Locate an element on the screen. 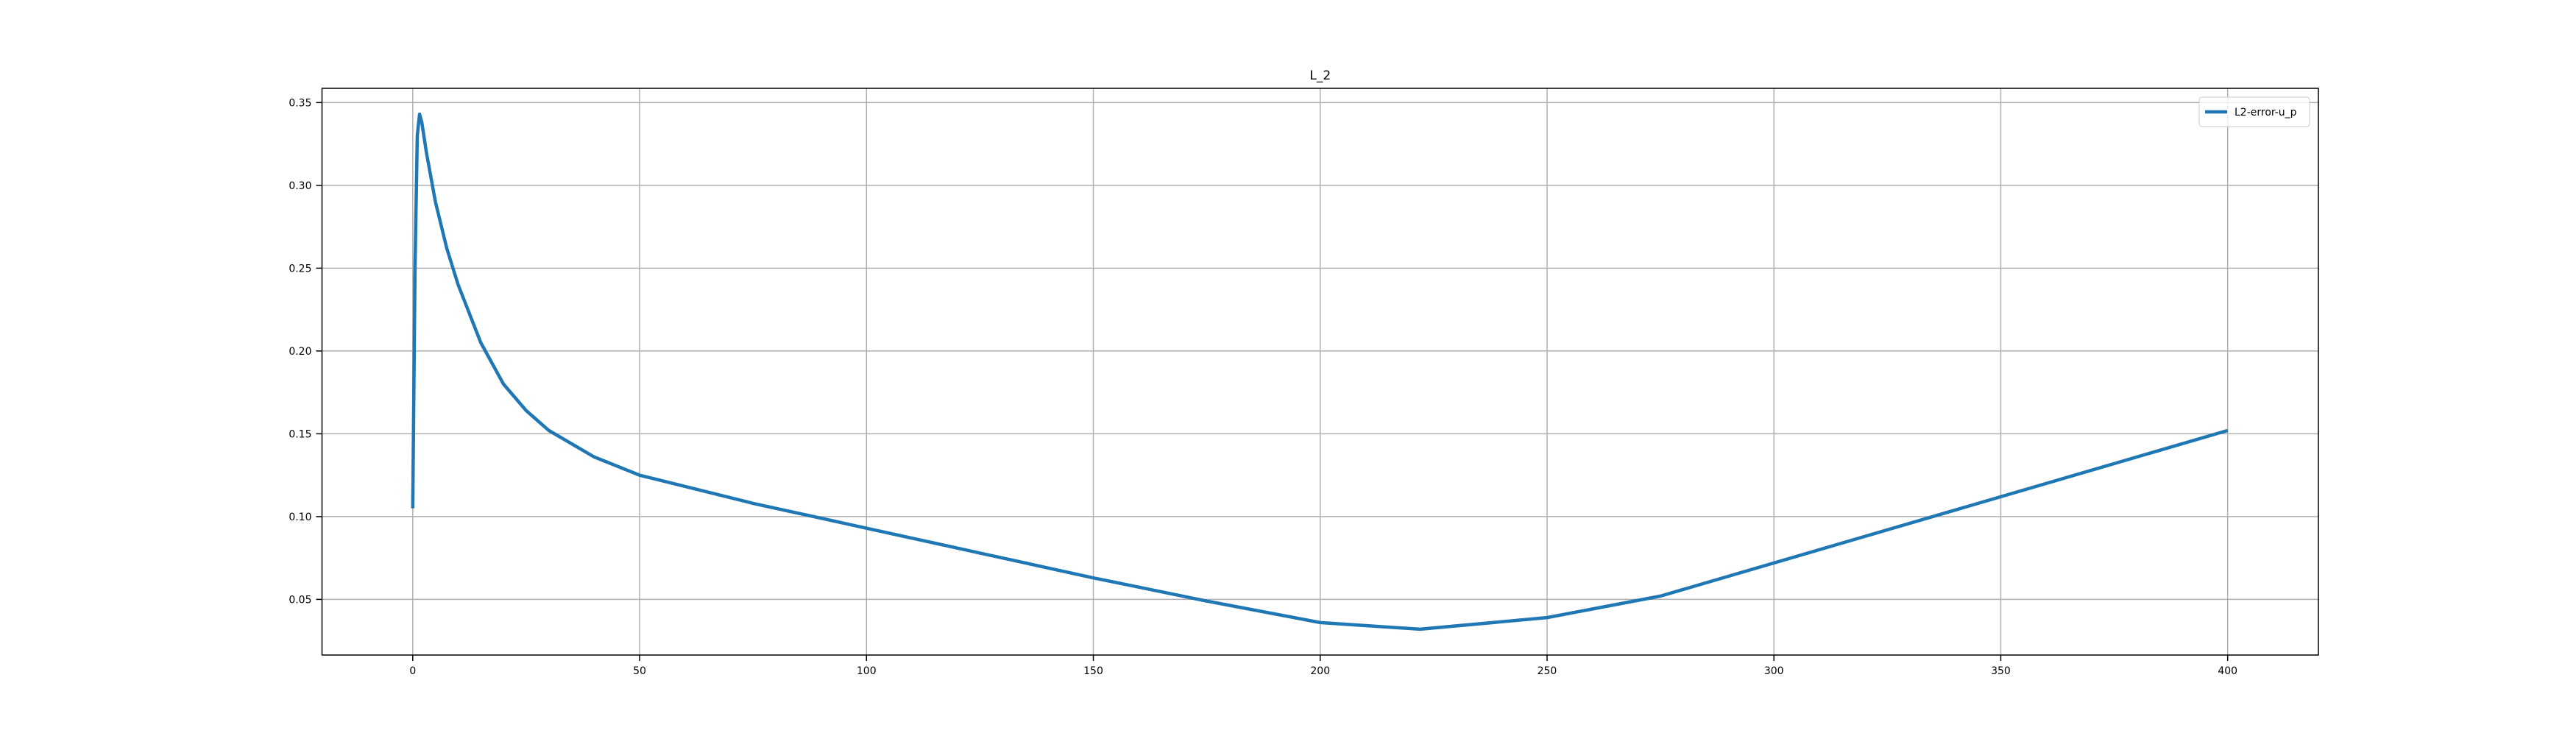 The width and height of the screenshot is (2576, 736). legend-box is located at coordinates (2254, 111).